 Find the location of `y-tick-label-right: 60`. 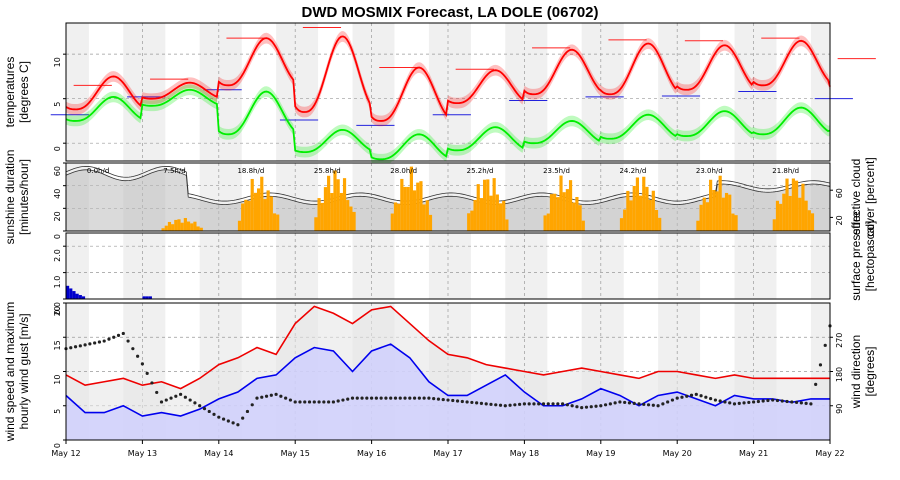

y-tick-label-right: 60 is located at coordinates (839, 193).